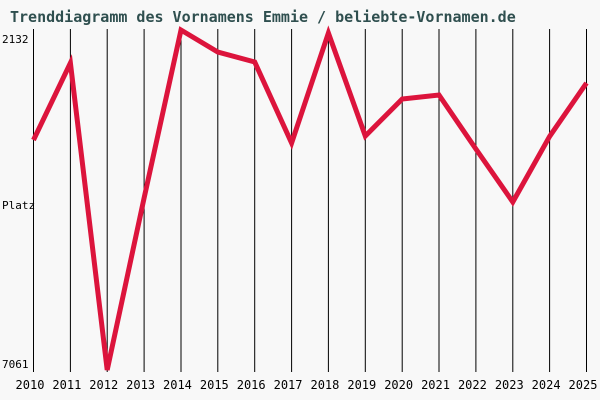  What do you see at coordinates (30, 385) in the screenshot?
I see `x-axis-year-label: 2010` at bounding box center [30, 385].